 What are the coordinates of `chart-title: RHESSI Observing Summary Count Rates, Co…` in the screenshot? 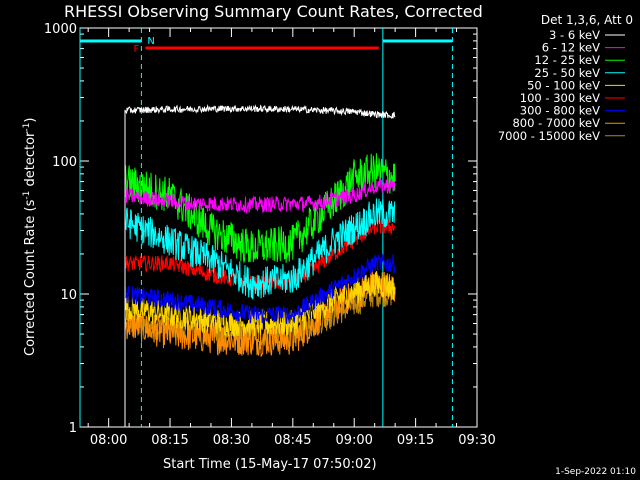 It's located at (273, 11).